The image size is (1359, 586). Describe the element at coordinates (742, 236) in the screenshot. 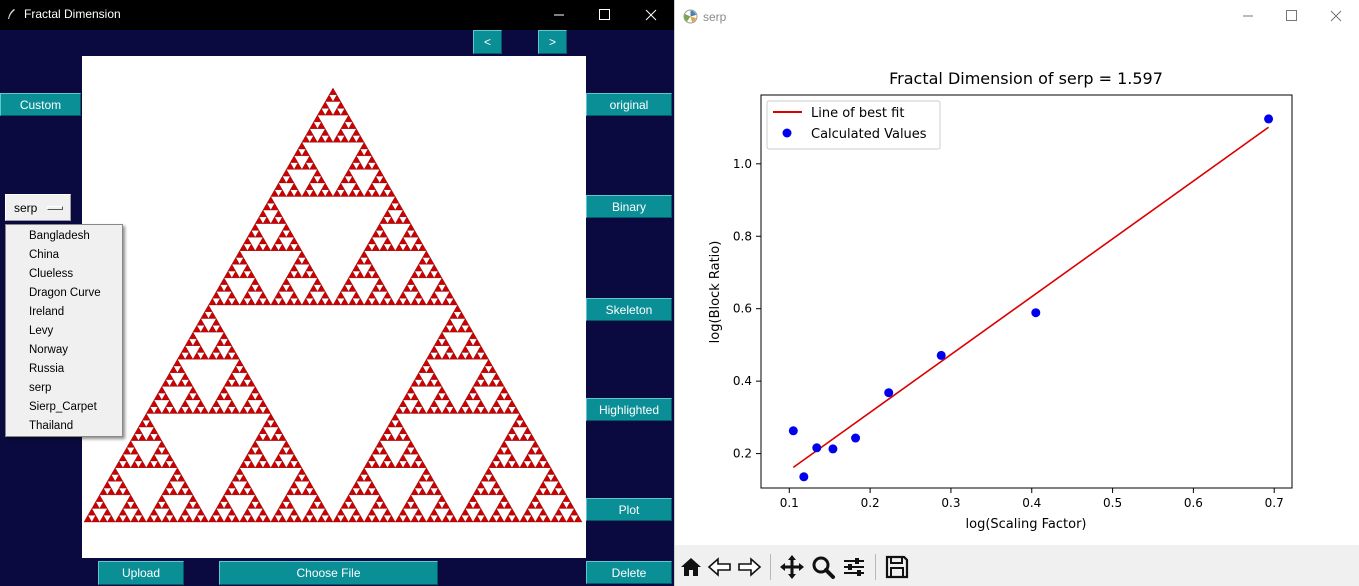

I see `y-tick-label: 0.8` at that location.